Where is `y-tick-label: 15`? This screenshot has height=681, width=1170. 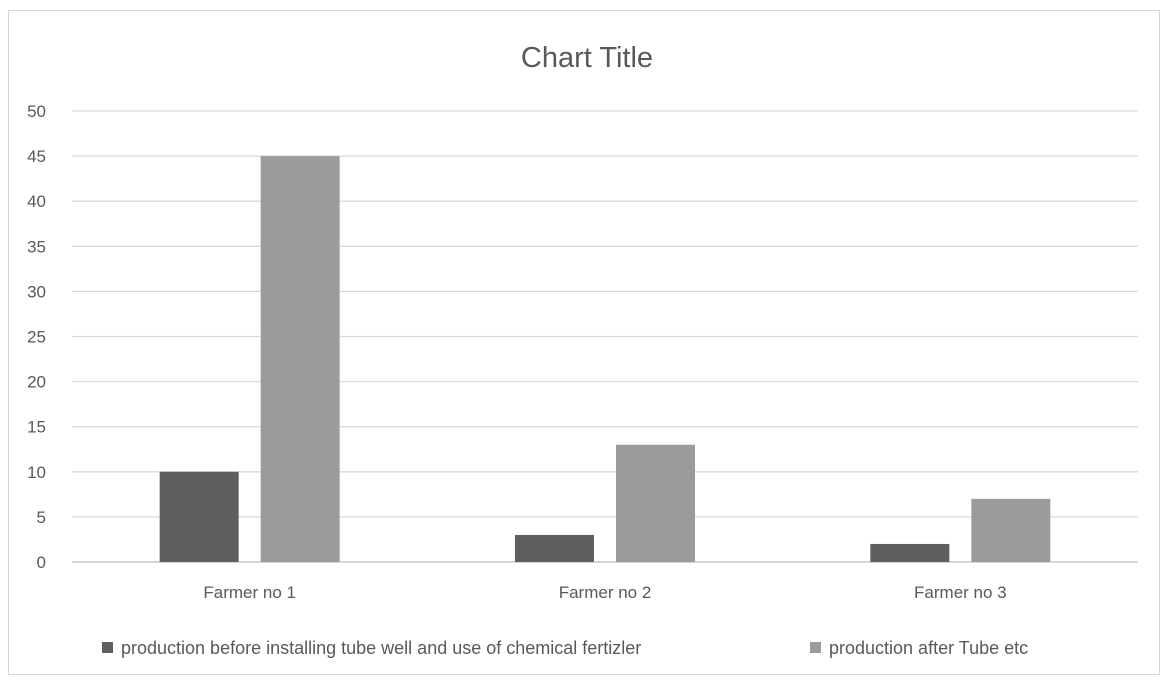
y-tick-label: 15 is located at coordinates (36, 427).